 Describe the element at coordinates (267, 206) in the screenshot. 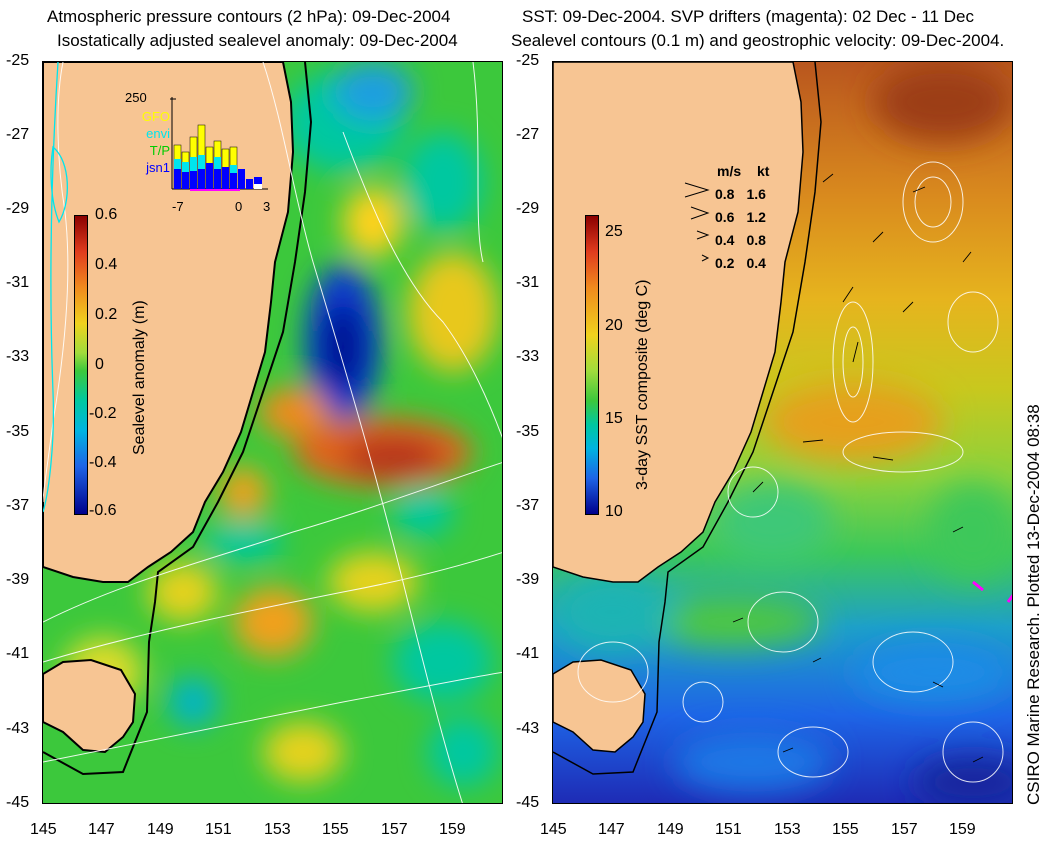

I see `inset-xtick: 3` at that location.